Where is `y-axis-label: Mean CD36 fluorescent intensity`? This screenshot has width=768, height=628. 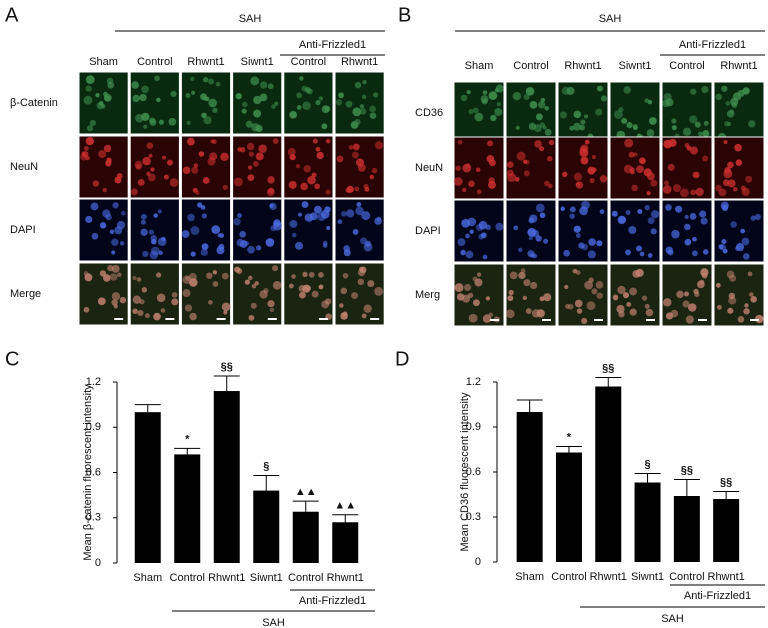
y-axis-label: Mean CD36 fluorescent intensity is located at coordinates (465, 471).